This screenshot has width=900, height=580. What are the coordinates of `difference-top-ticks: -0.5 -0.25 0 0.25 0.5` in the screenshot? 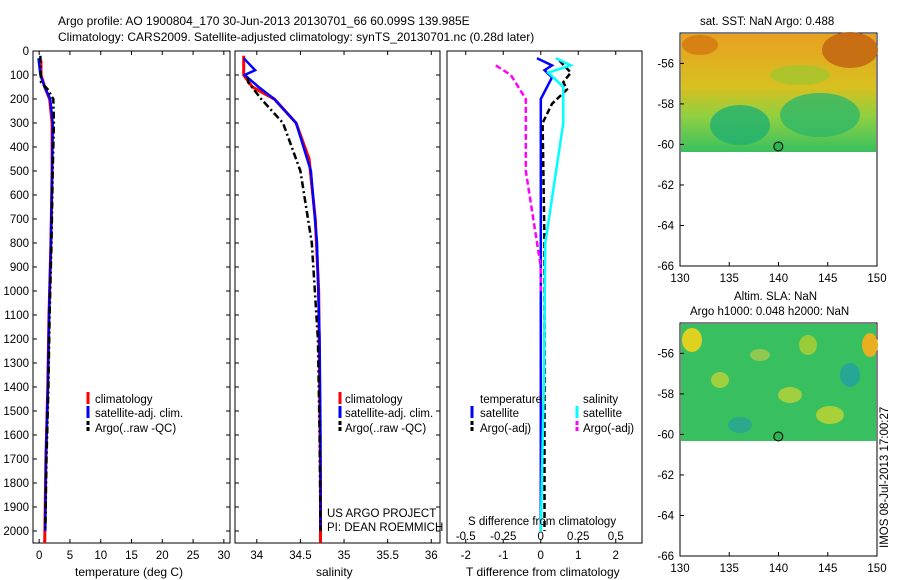 It's located at (540, 537).